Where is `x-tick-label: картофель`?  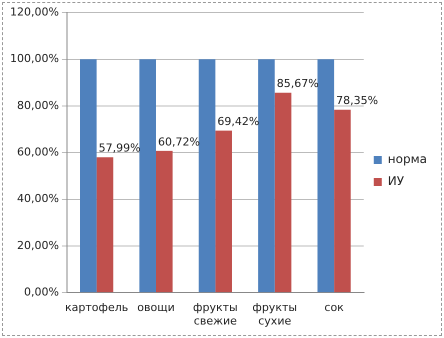
x-tick-label: картофель is located at coordinates (96, 307).